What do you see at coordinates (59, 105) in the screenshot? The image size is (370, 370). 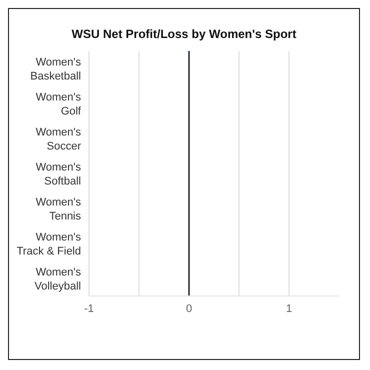 I see `y-tick-label: Women's Golf` at bounding box center [59, 105].